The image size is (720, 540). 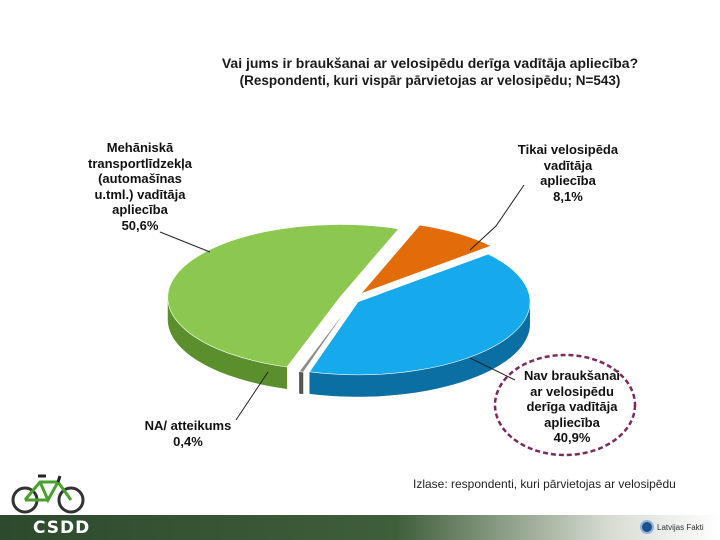 What do you see at coordinates (252, 396) in the screenshot?
I see `leader-line-na` at bounding box center [252, 396].